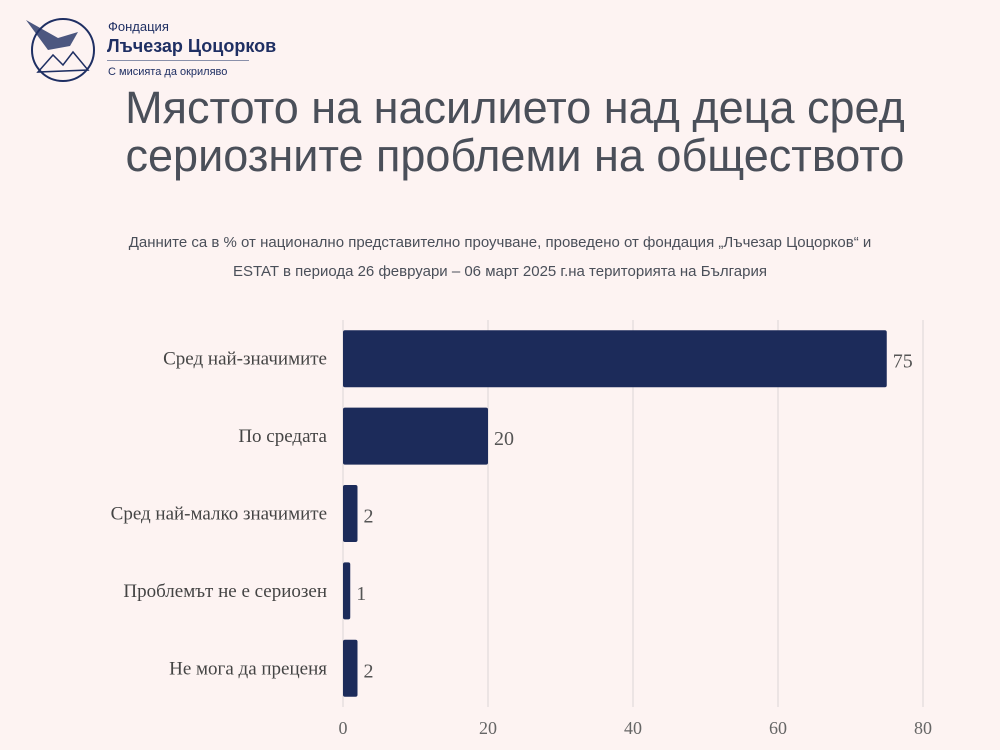 This screenshot has height=750, width=1000. I want to click on category-label: Проблемът не е сериозен, so click(225, 591).